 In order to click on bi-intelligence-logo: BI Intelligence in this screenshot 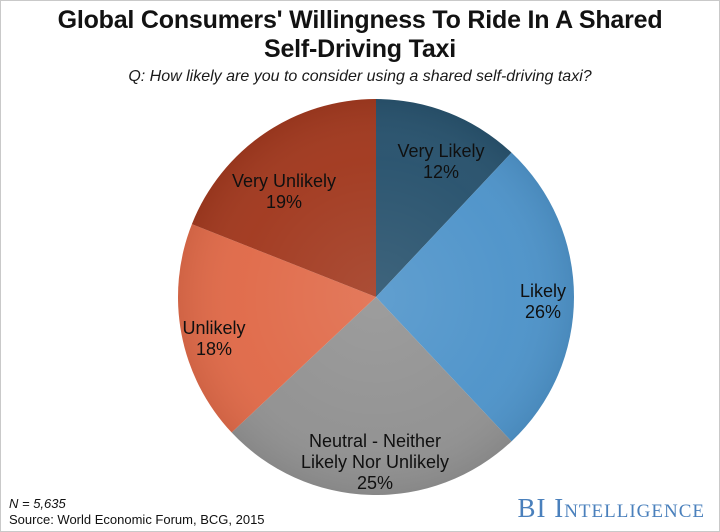, I will do `click(611, 508)`.